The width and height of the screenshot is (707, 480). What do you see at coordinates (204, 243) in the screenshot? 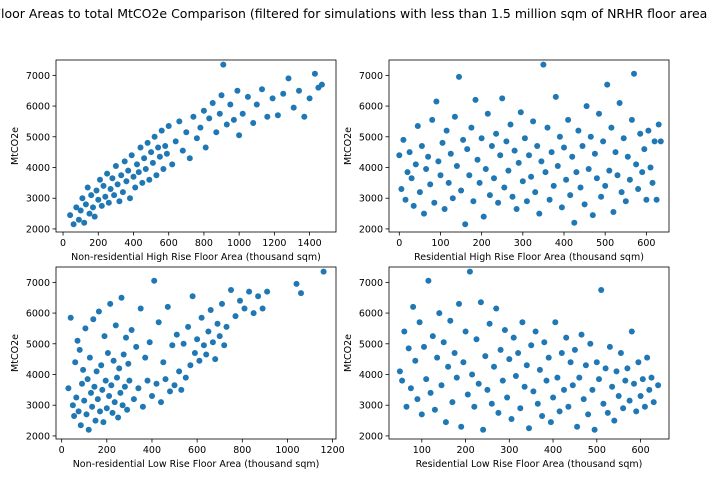
I see `x-tick-label: 800` at bounding box center [204, 243].